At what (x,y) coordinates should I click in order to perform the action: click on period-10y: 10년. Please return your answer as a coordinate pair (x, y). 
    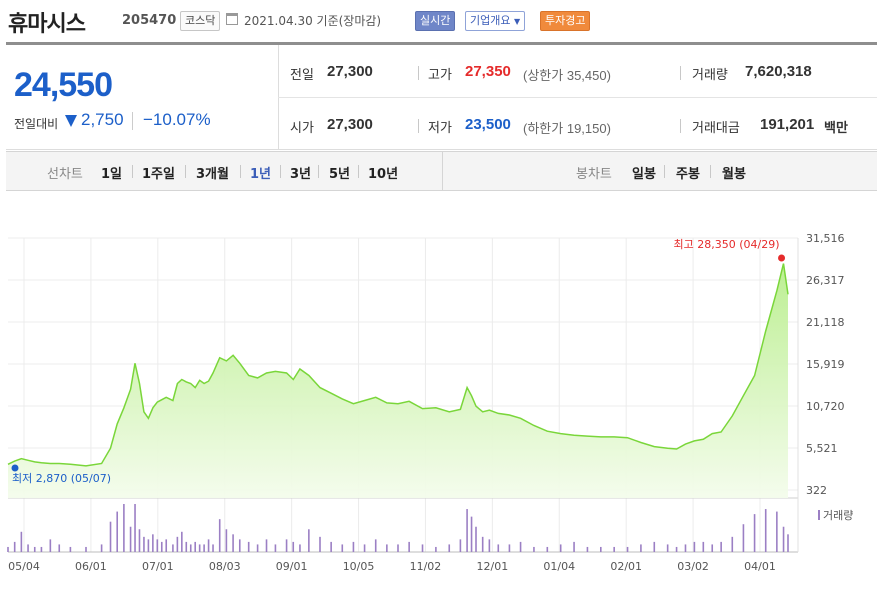
    Looking at the image, I should click on (383, 174).